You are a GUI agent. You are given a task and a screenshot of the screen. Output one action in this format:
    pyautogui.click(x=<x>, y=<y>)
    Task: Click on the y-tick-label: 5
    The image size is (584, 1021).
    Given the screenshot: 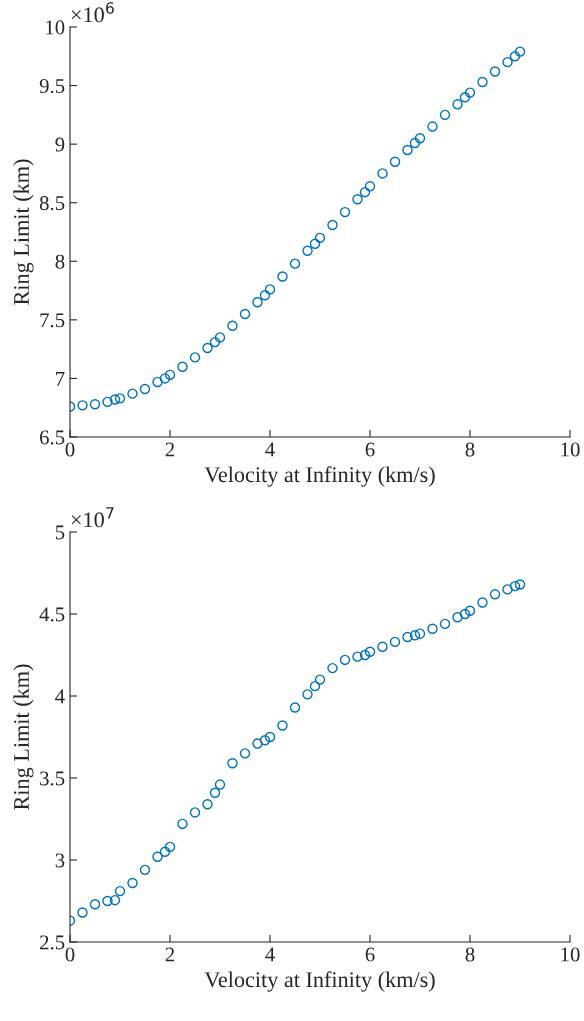 What is the action you would take?
    pyautogui.click(x=60, y=532)
    